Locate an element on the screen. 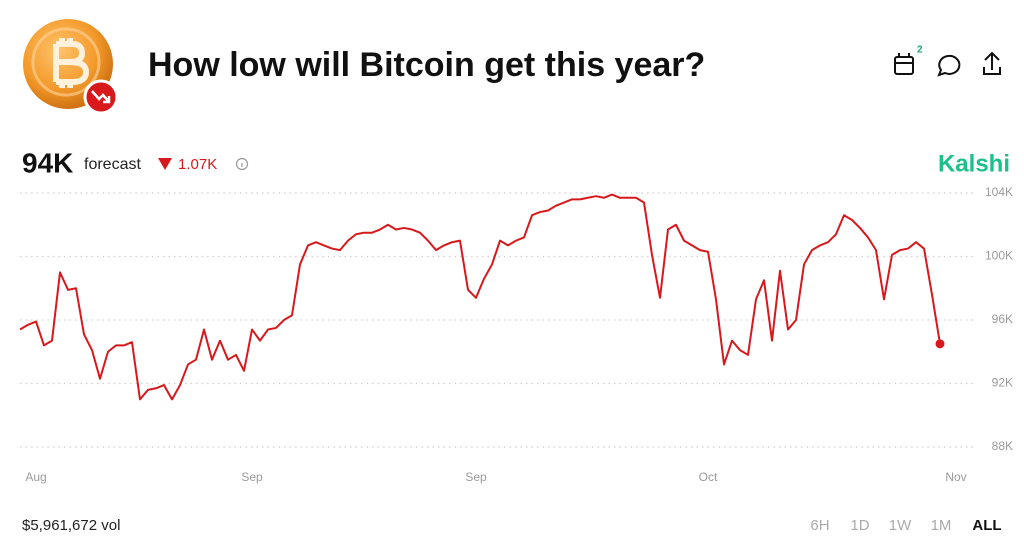 This screenshot has height=549, width=1024. y-tick-label: 92K is located at coordinates (1002, 383).